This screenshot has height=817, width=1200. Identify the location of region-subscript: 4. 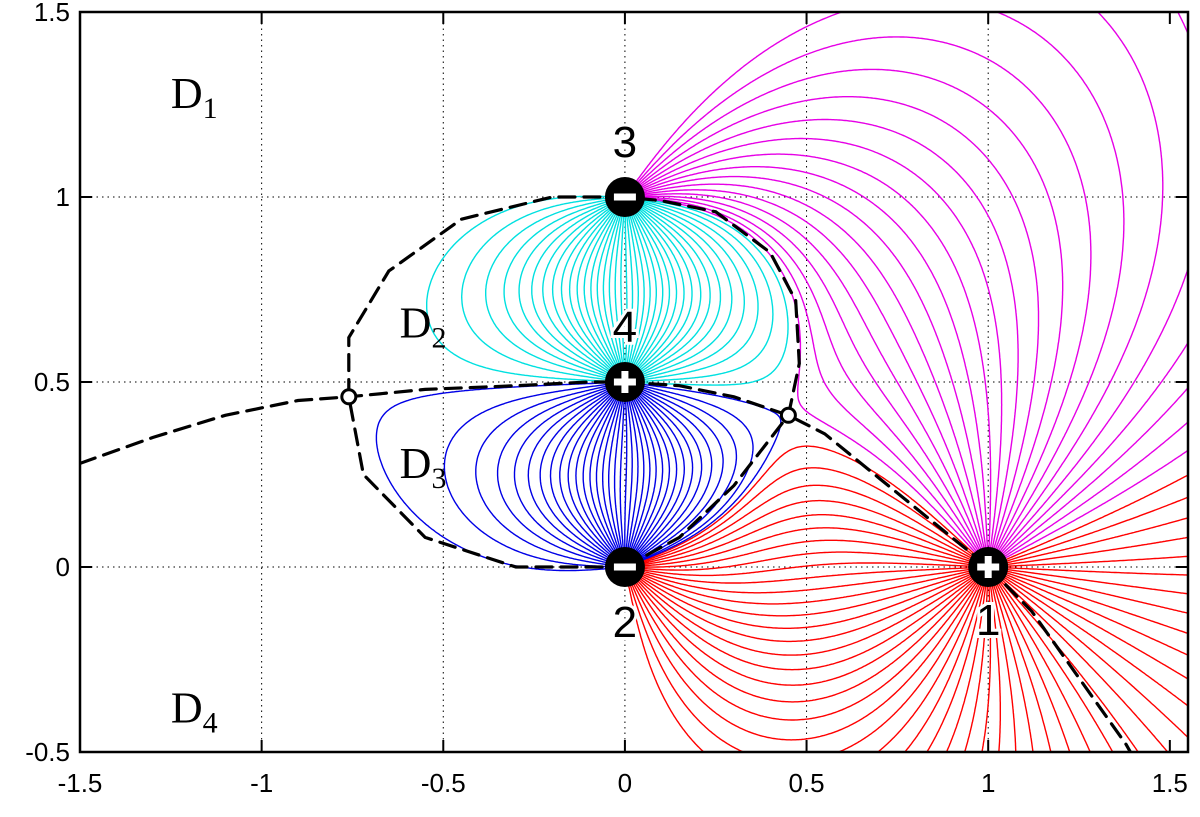
(210, 722).